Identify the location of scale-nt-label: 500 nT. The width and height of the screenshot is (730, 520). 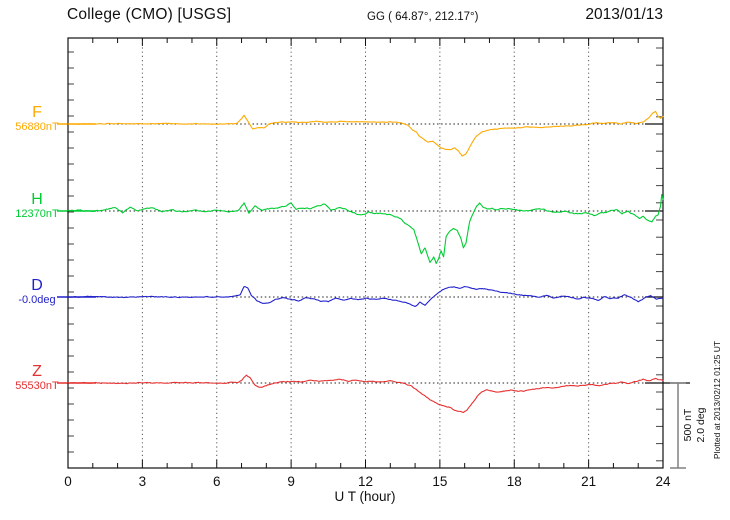
(688, 425).